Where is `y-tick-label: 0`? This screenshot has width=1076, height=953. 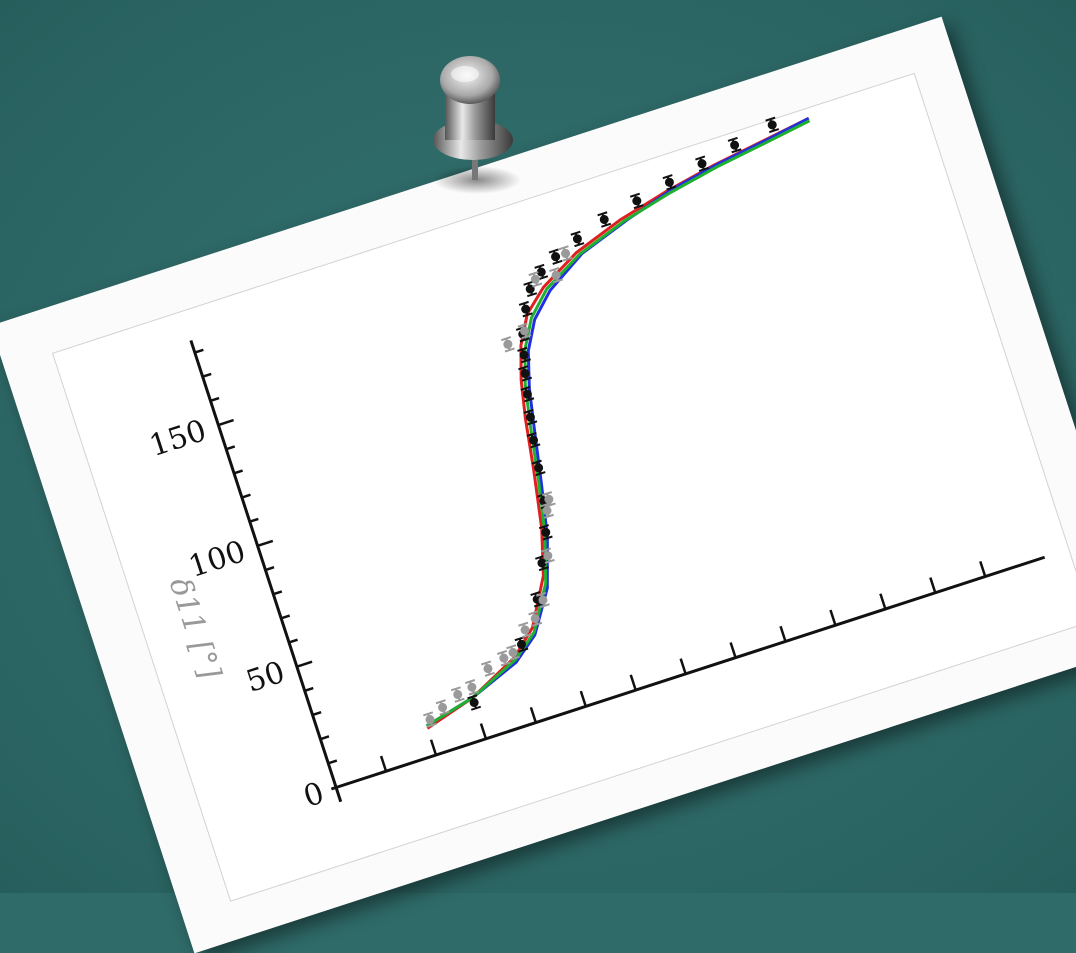 y-tick-label: 0 is located at coordinates (313, 795).